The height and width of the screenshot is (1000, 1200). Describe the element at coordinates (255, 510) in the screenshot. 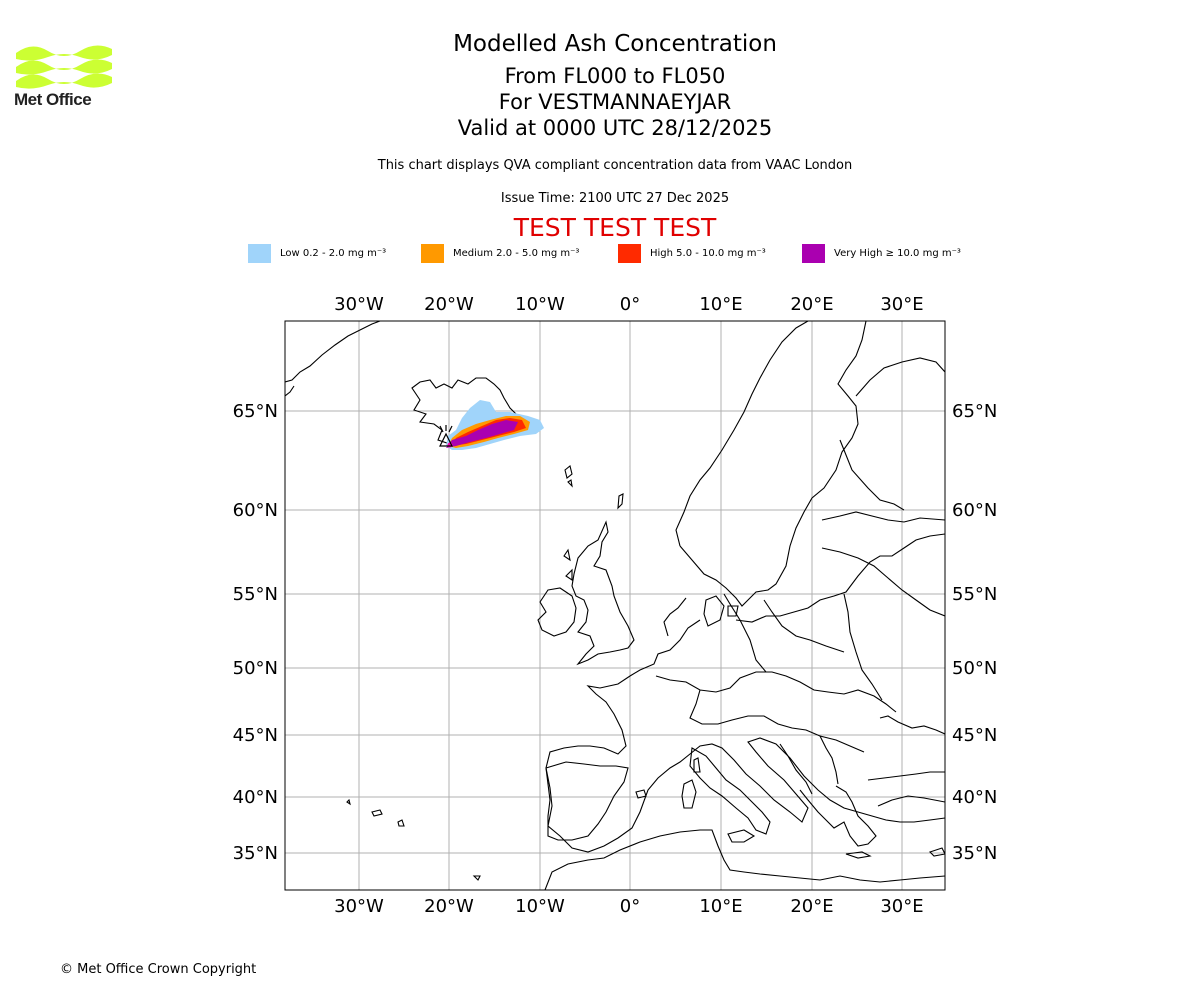

I see `lat-label-left: 60°N` at that location.